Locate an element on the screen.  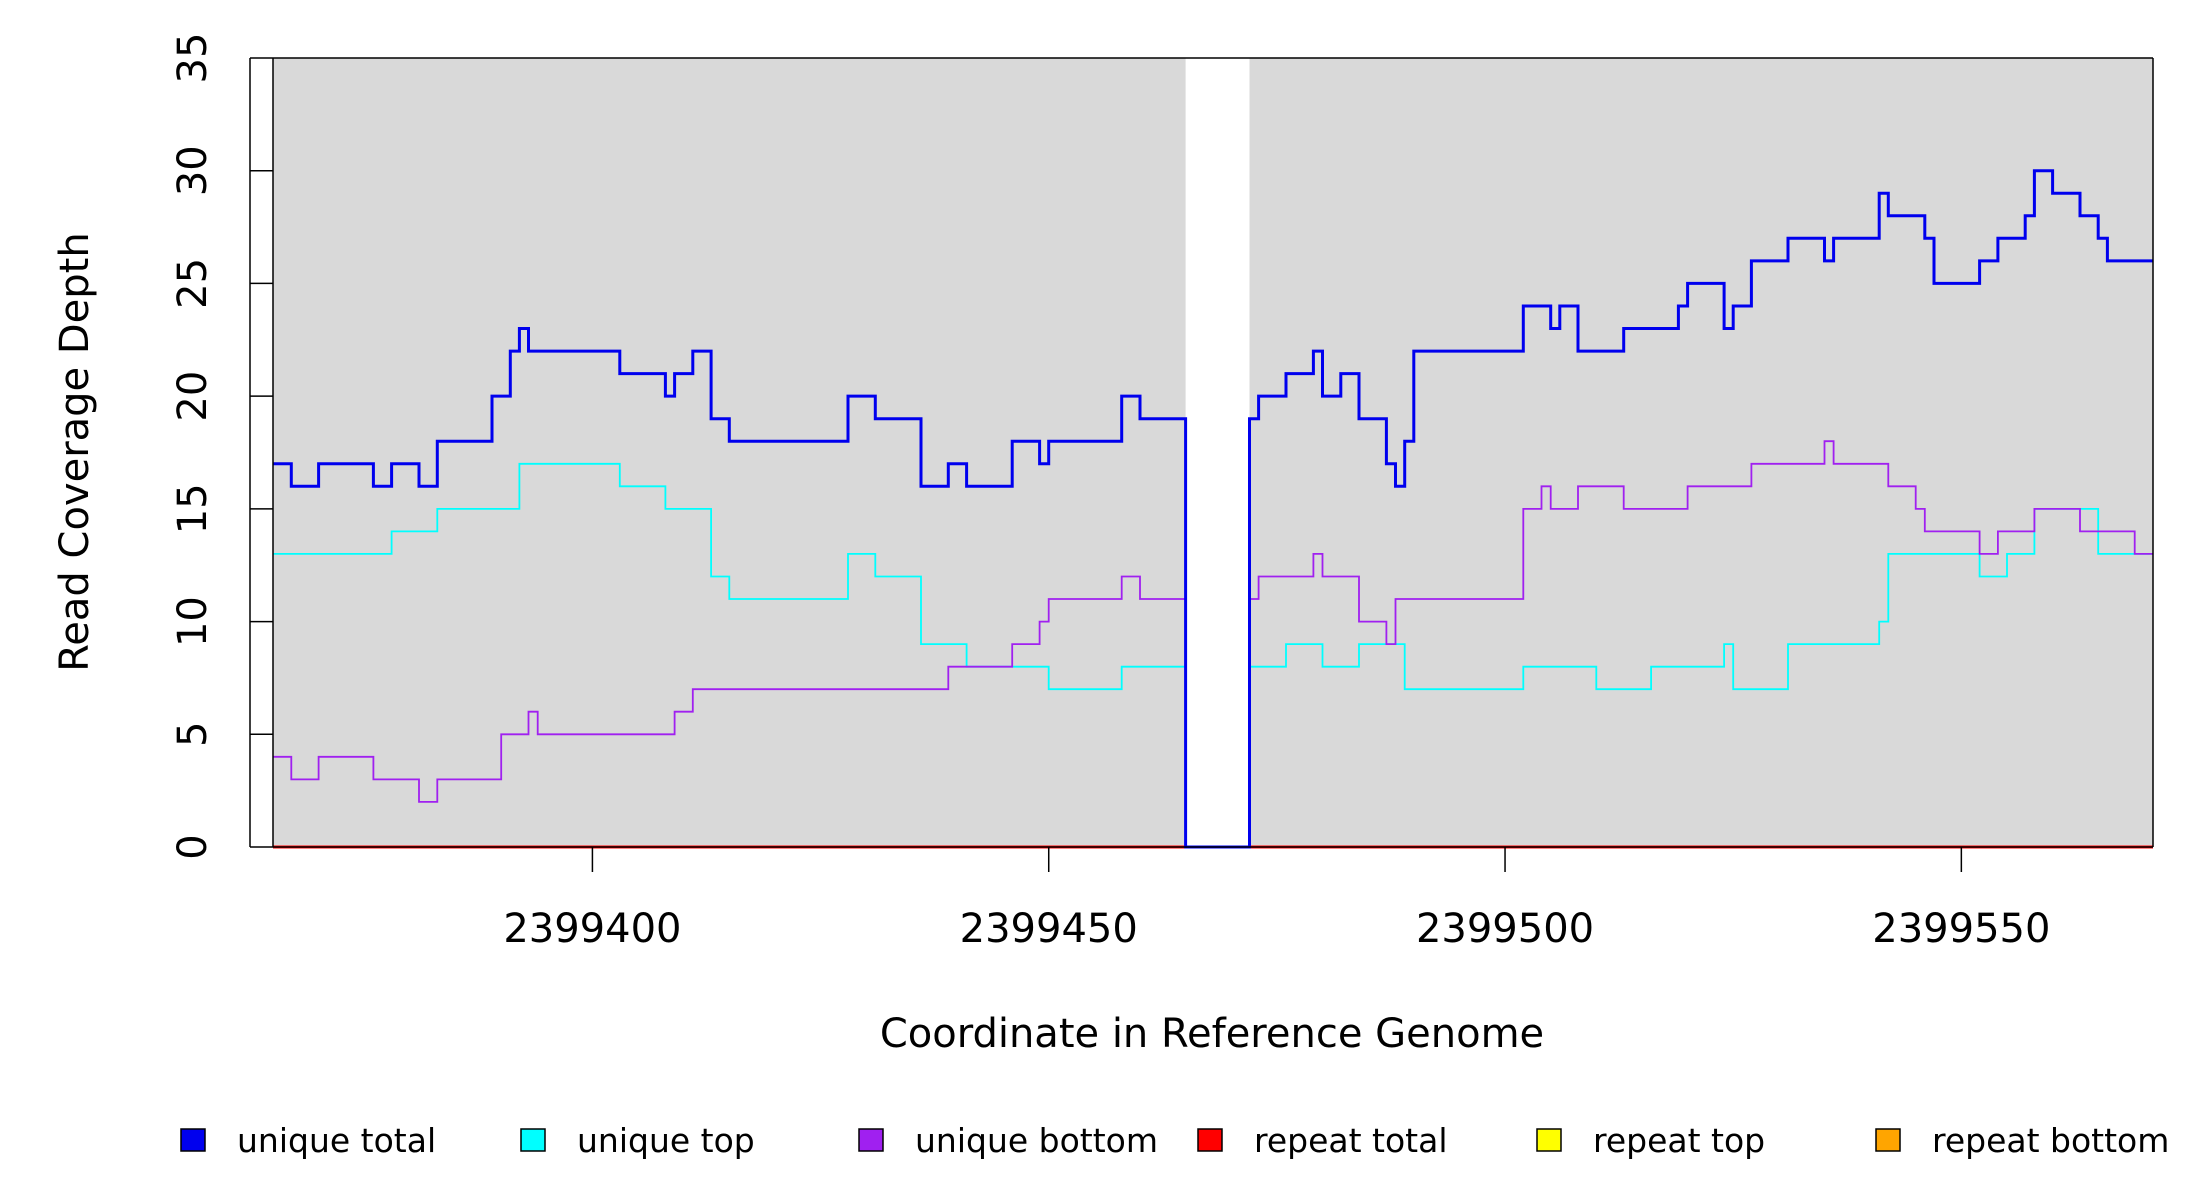
y-tick-label: 10 is located at coordinates (193, 621).